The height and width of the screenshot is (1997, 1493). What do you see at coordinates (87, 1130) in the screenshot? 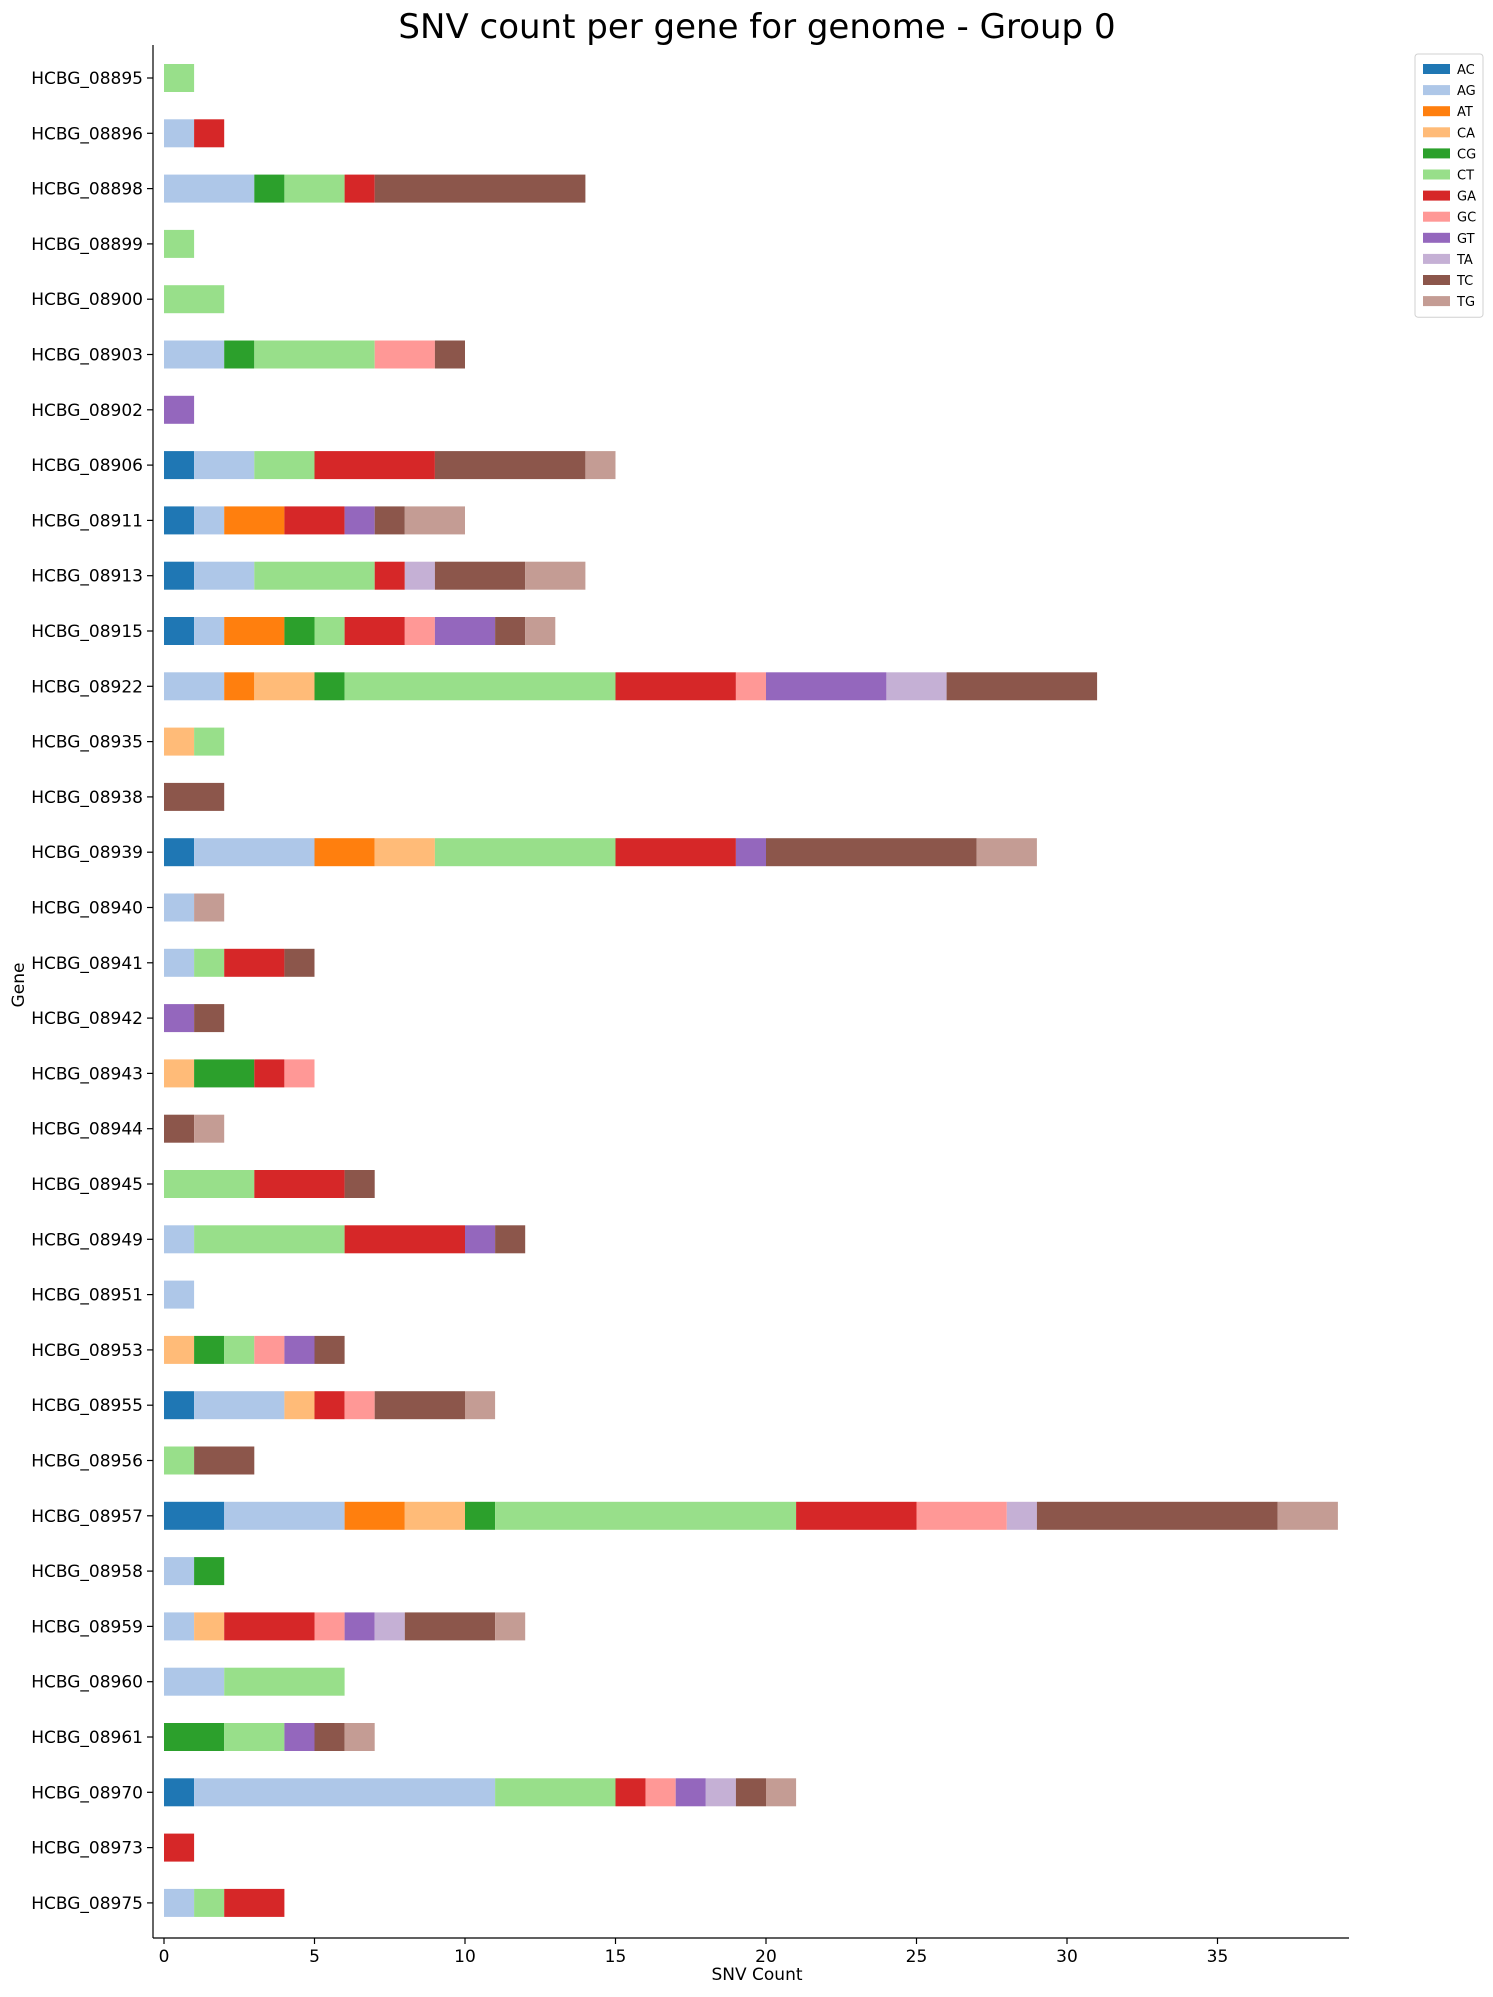
I see `y-tick-label: HCBG_08944` at bounding box center [87, 1130].